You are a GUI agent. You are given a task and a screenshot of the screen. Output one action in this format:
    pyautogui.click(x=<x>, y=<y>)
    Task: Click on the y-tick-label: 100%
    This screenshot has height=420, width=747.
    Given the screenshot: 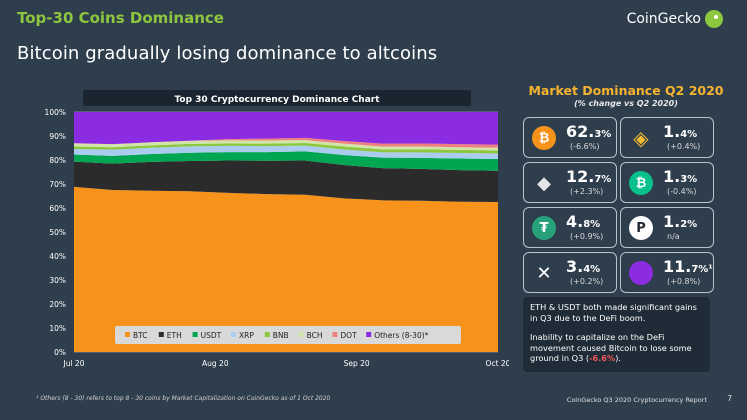 What is the action you would take?
    pyautogui.click(x=55, y=112)
    